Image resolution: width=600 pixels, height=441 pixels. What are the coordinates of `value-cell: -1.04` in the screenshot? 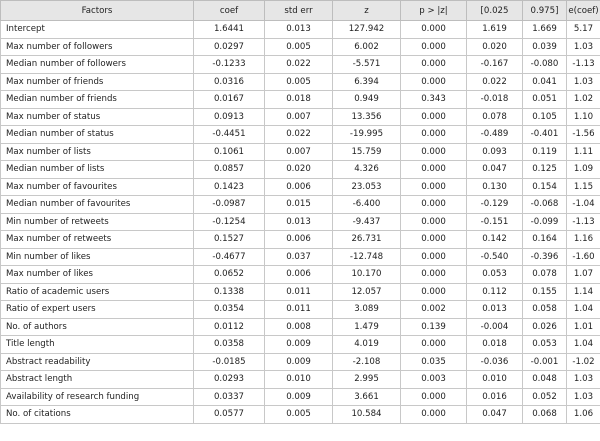 It's located at (583, 204).